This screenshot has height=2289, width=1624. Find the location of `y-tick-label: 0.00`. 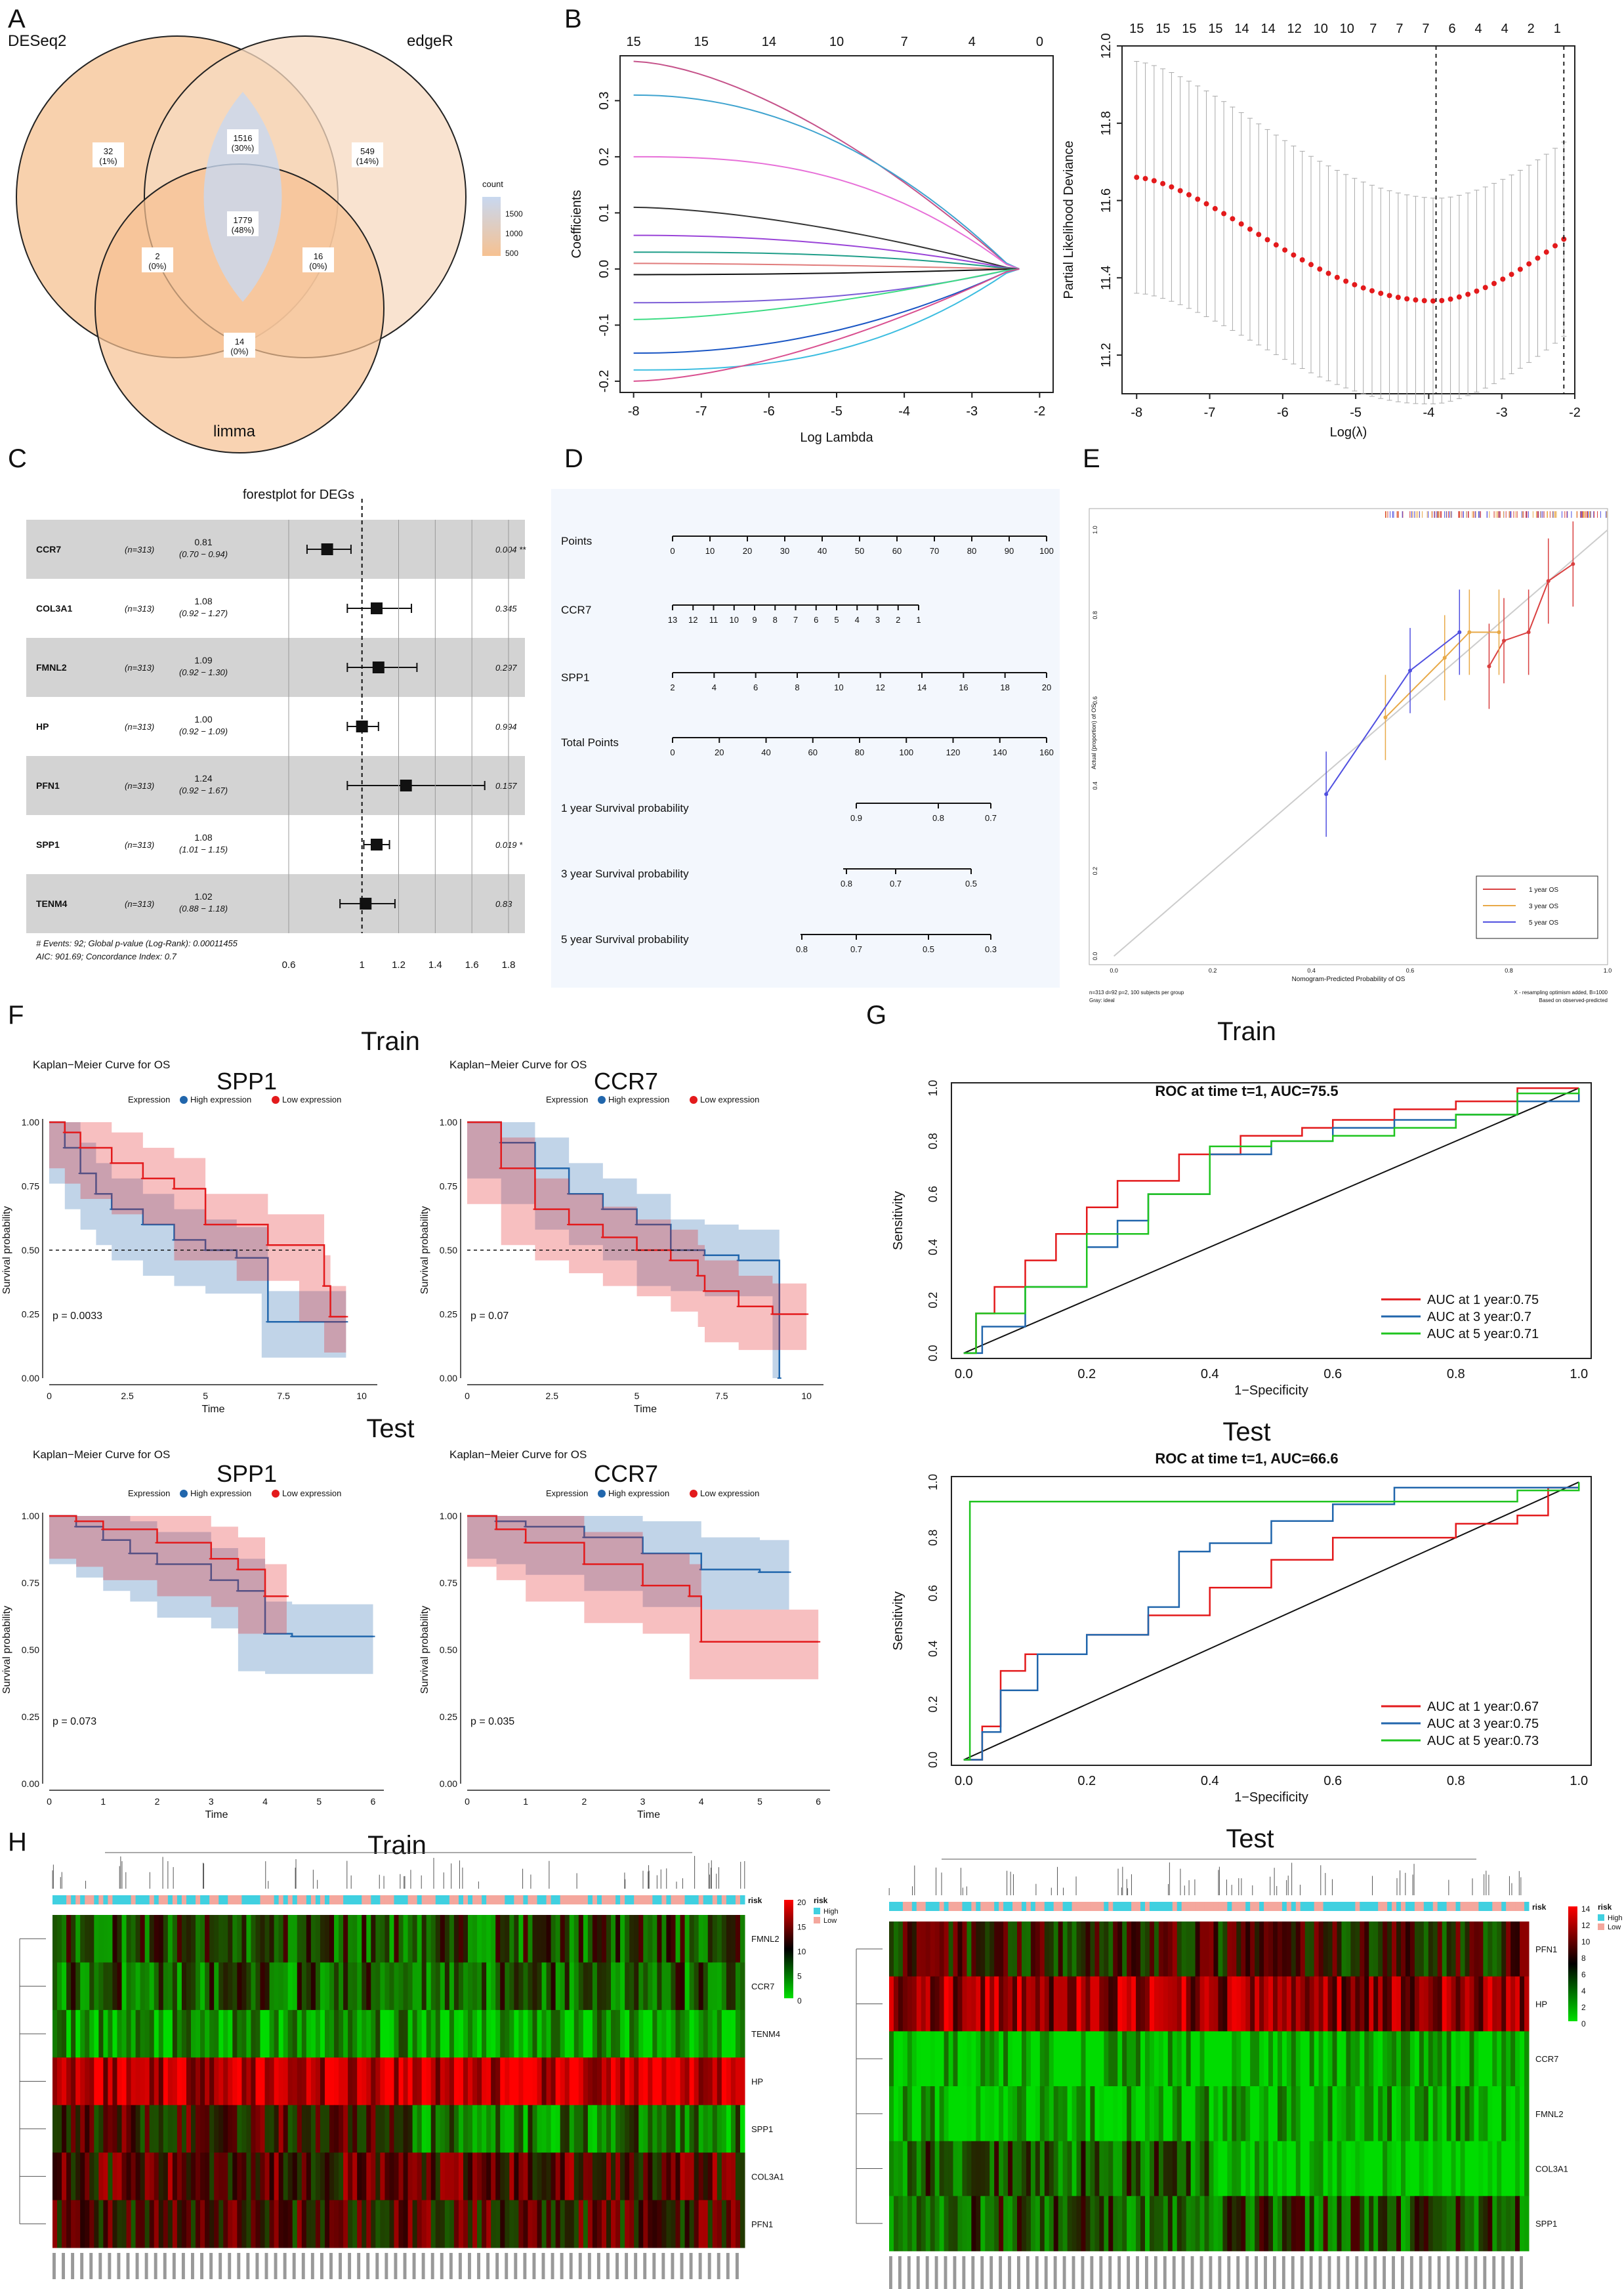

y-tick-label: 0.00 is located at coordinates (448, 1378).